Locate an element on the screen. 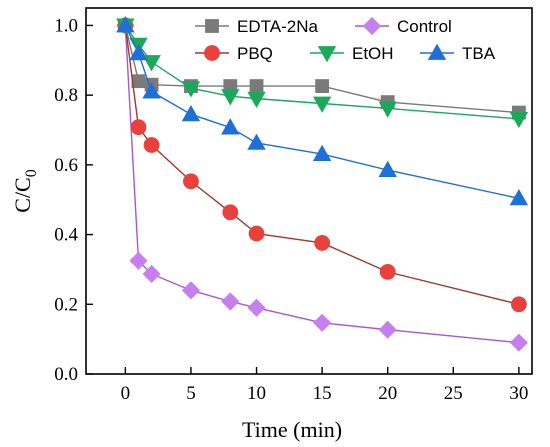 This screenshot has width=550, height=447. y-tick-label: 1.0 is located at coordinates (66, 25).